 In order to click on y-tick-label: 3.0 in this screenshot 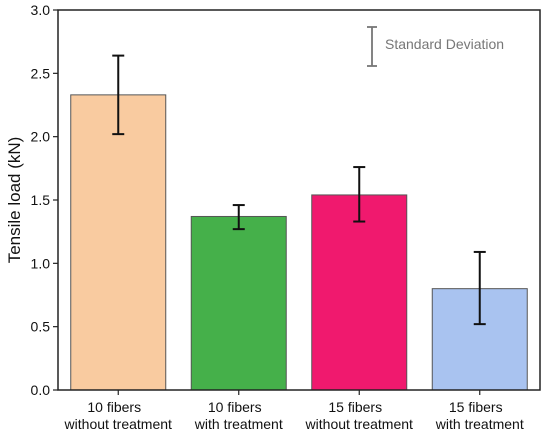, I will do `click(41, 10)`.